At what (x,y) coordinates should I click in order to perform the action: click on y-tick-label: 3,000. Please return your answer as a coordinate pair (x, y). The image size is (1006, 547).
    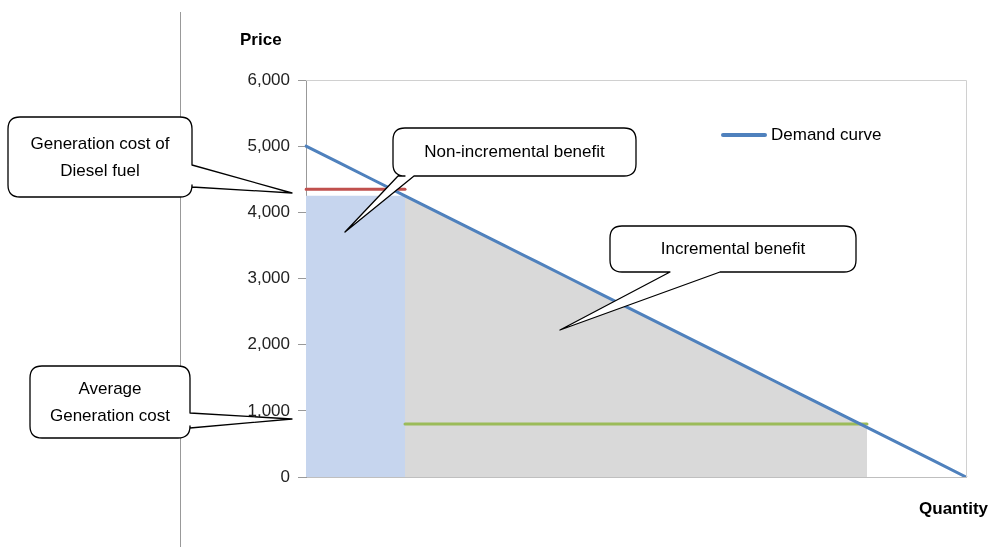
    Looking at the image, I should click on (268, 278).